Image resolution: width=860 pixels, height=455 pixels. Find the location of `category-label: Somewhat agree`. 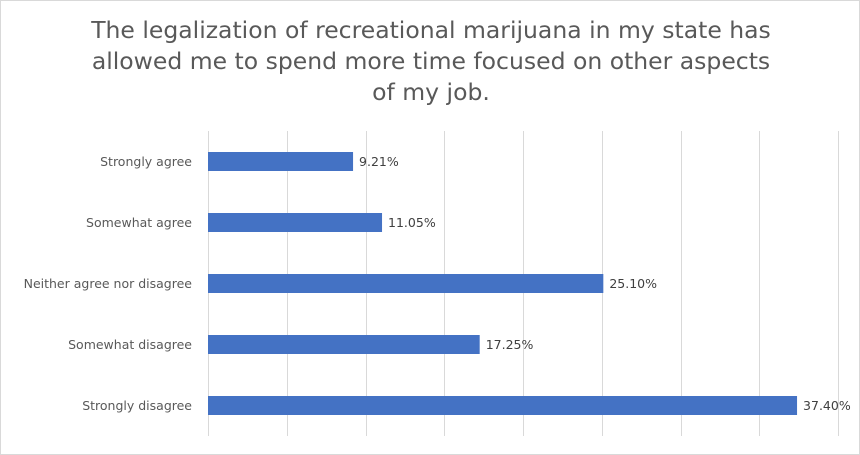

category-label: Somewhat agree is located at coordinates (139, 222).